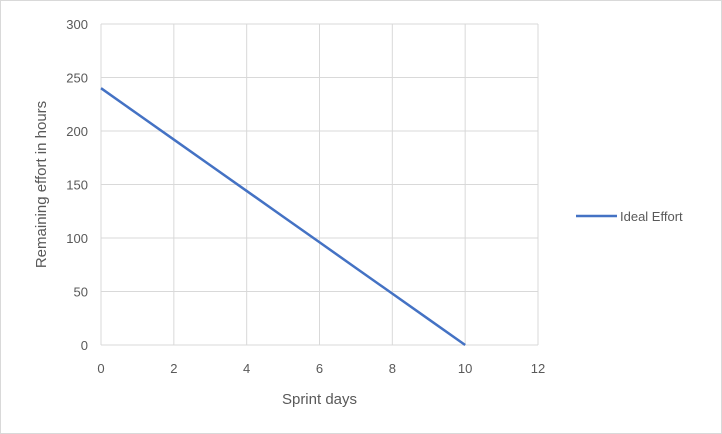  What do you see at coordinates (41, 184) in the screenshot?
I see `y-axis-title: Remaining effort in hours` at bounding box center [41, 184].